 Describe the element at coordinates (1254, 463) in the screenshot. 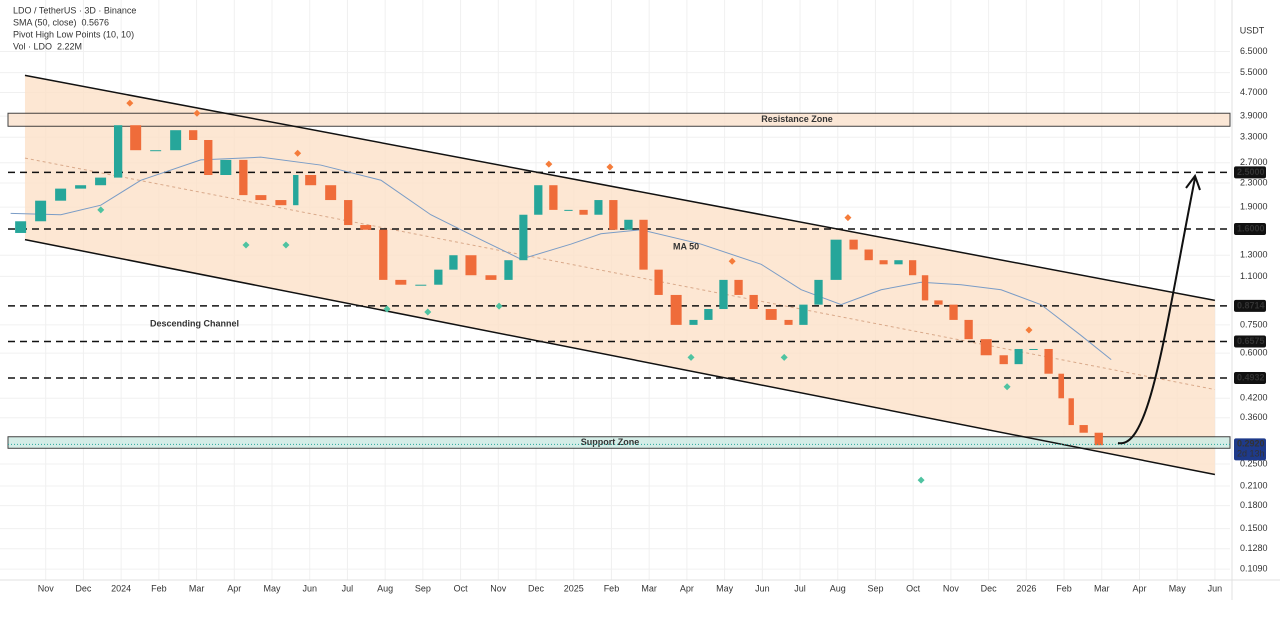

I see `y-tick-label: 0.2500` at that location.